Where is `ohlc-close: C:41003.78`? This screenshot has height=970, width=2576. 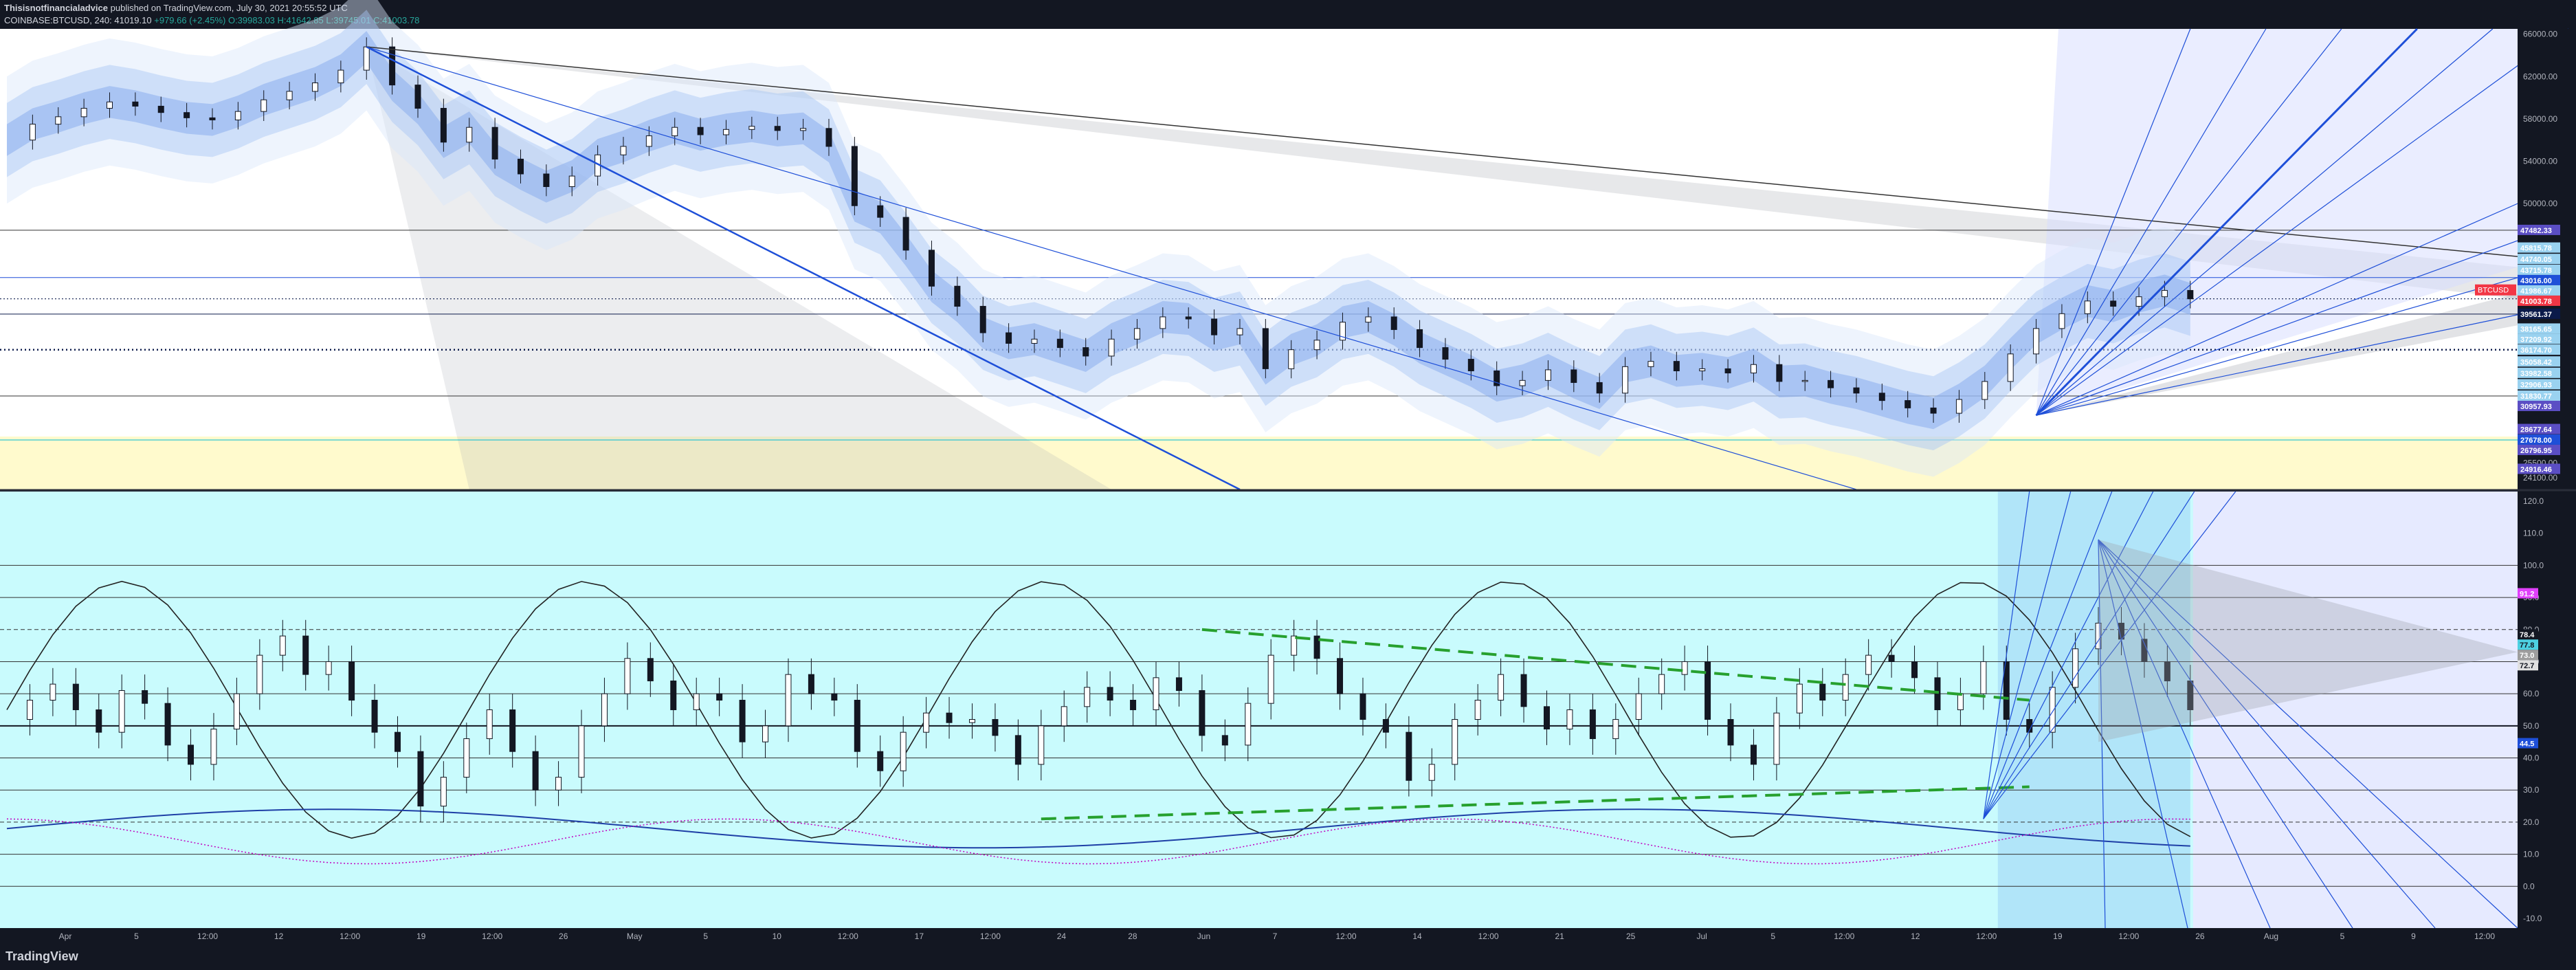
ohlc-close: C:41003.78 is located at coordinates (396, 20).